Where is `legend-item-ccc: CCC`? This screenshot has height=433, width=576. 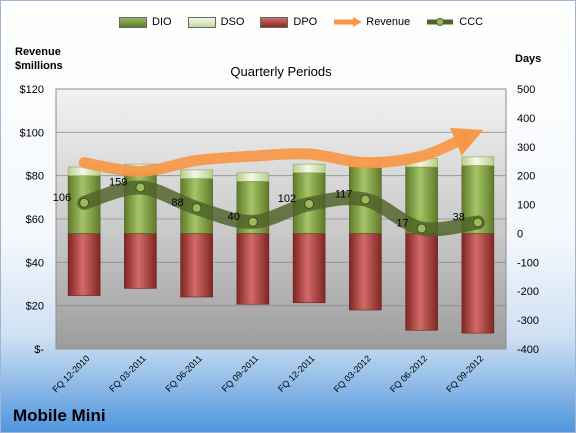
legend-item-ccc: CCC is located at coordinates (454, 22).